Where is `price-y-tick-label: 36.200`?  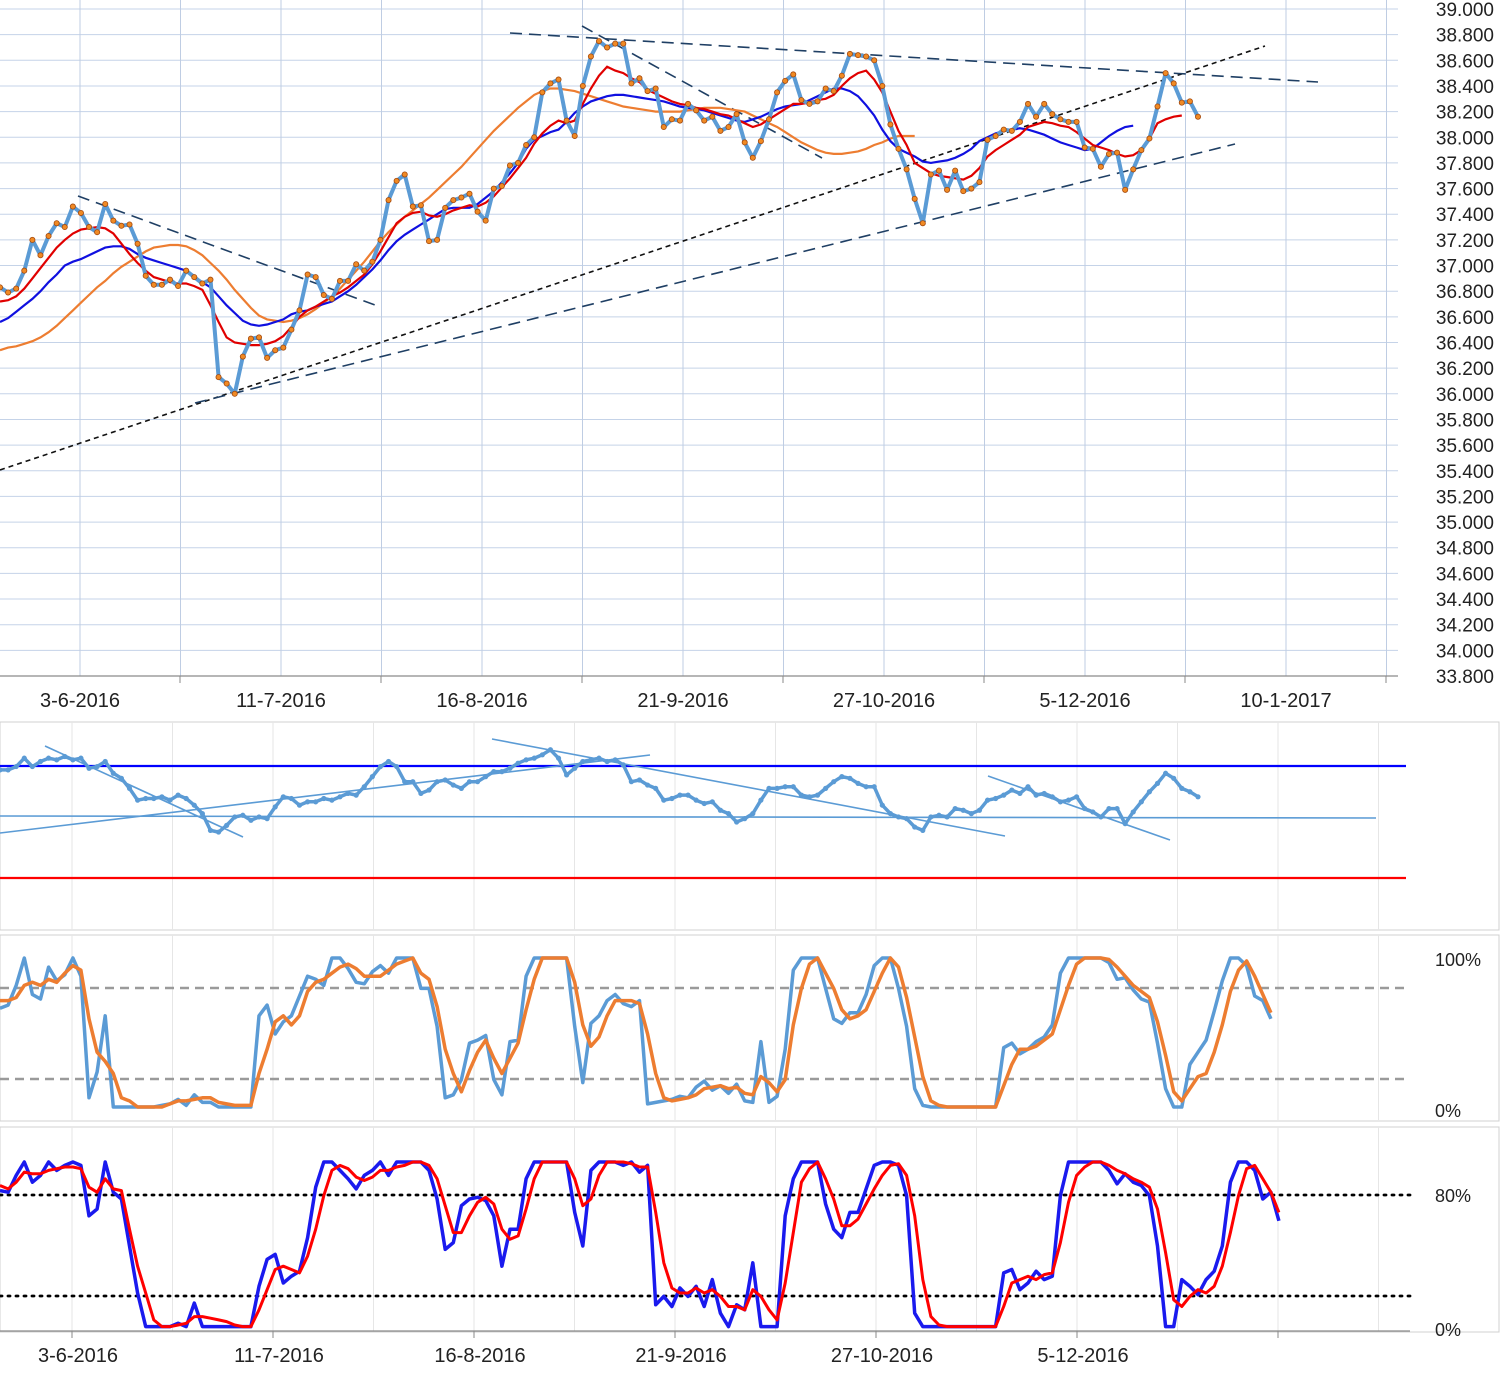 price-y-tick-label: 36.200 is located at coordinates (1465, 369).